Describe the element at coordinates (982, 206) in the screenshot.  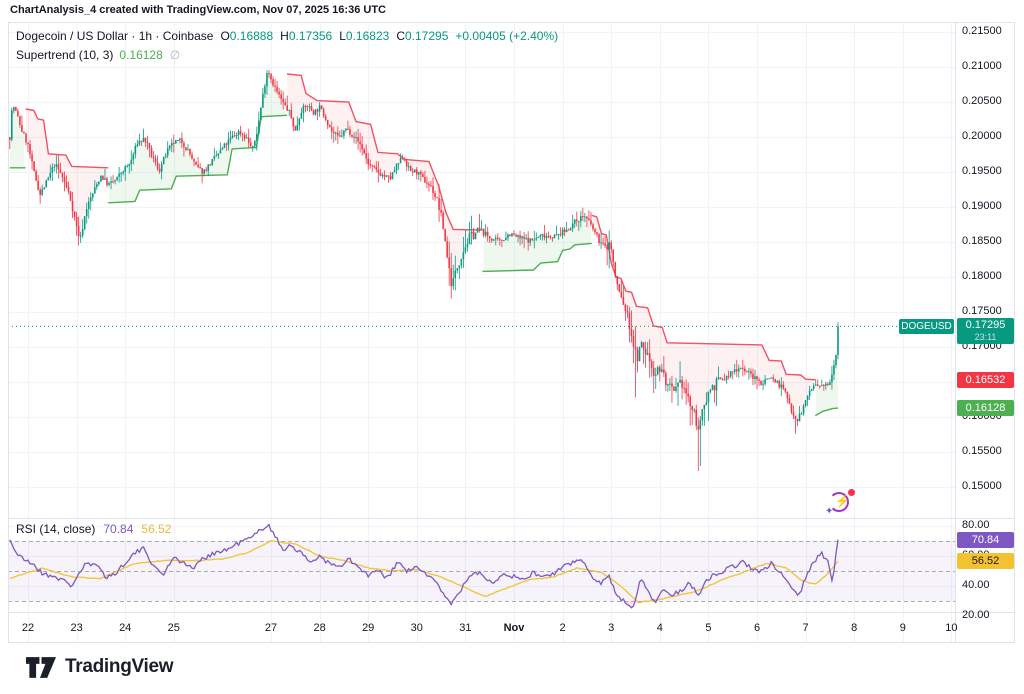
I see `price-tick-label: 0.19000` at that location.